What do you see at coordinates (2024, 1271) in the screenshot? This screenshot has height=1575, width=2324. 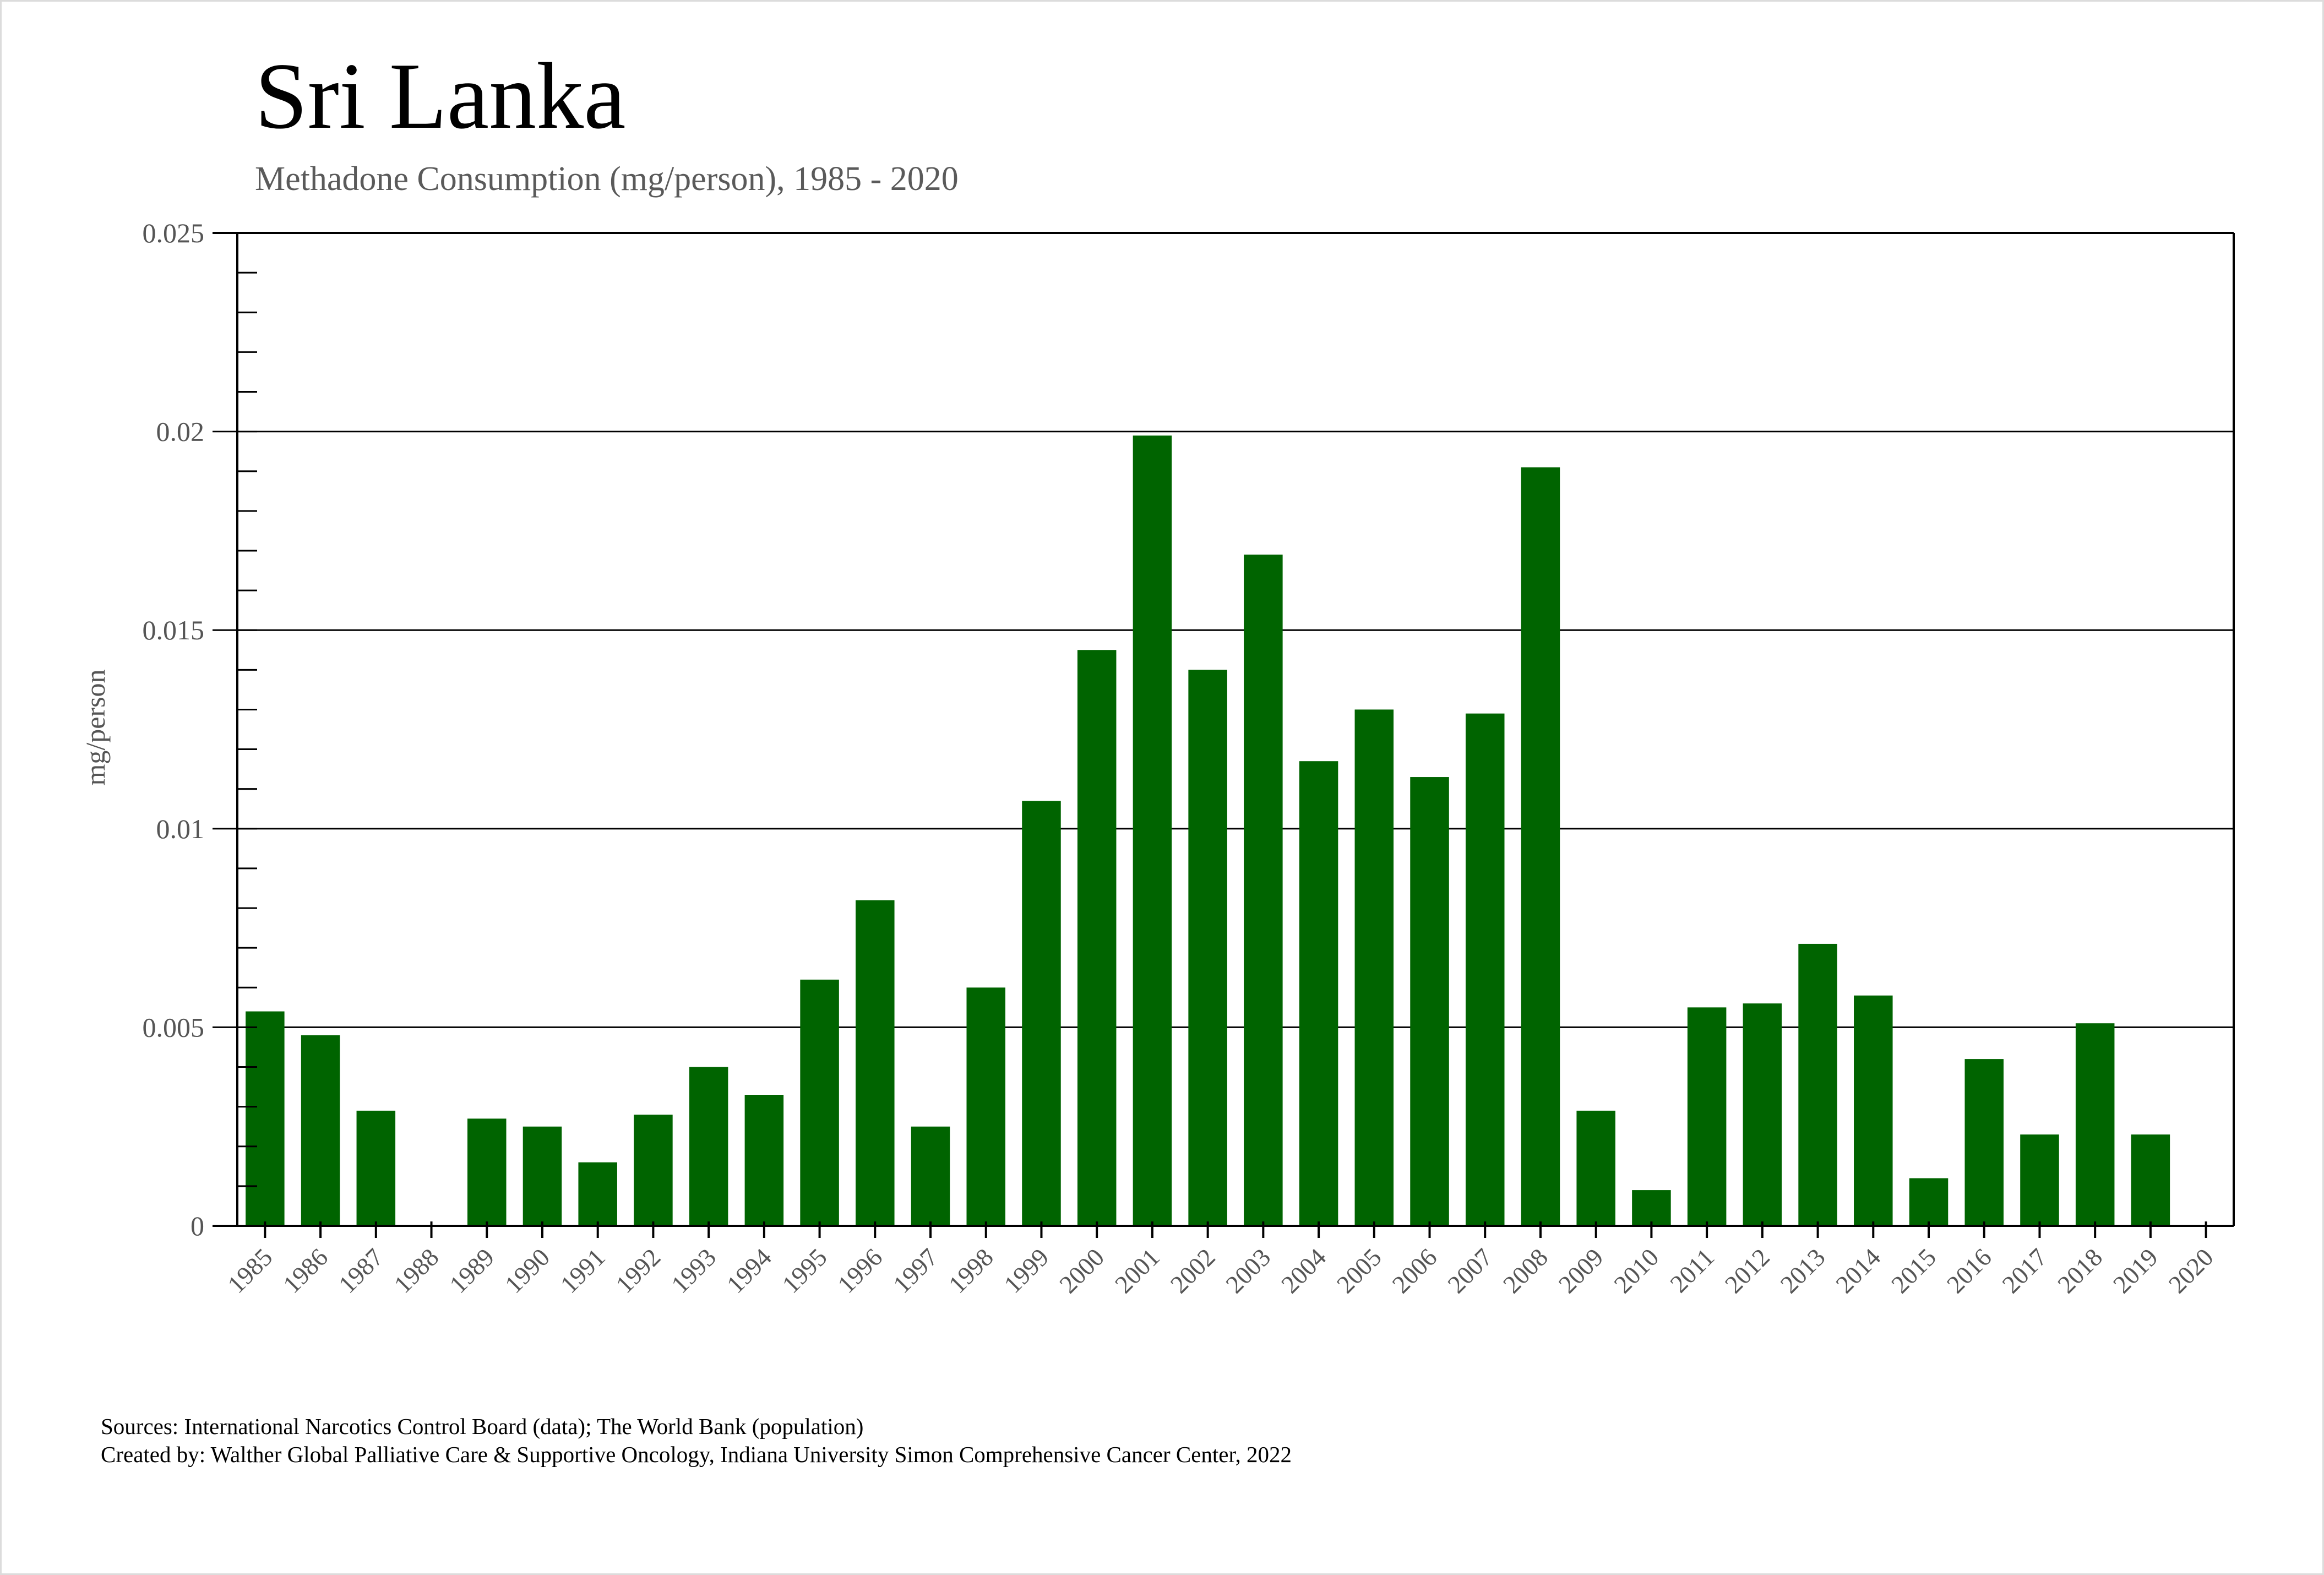 I see `x-tick-label: 2017` at bounding box center [2024, 1271].